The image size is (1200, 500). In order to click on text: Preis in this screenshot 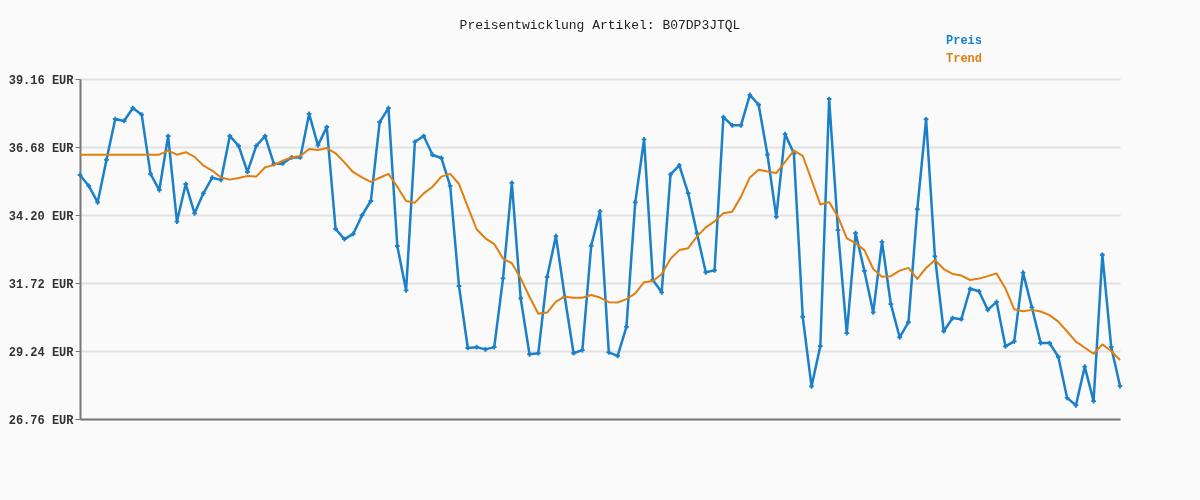, I will do `click(964, 41)`.